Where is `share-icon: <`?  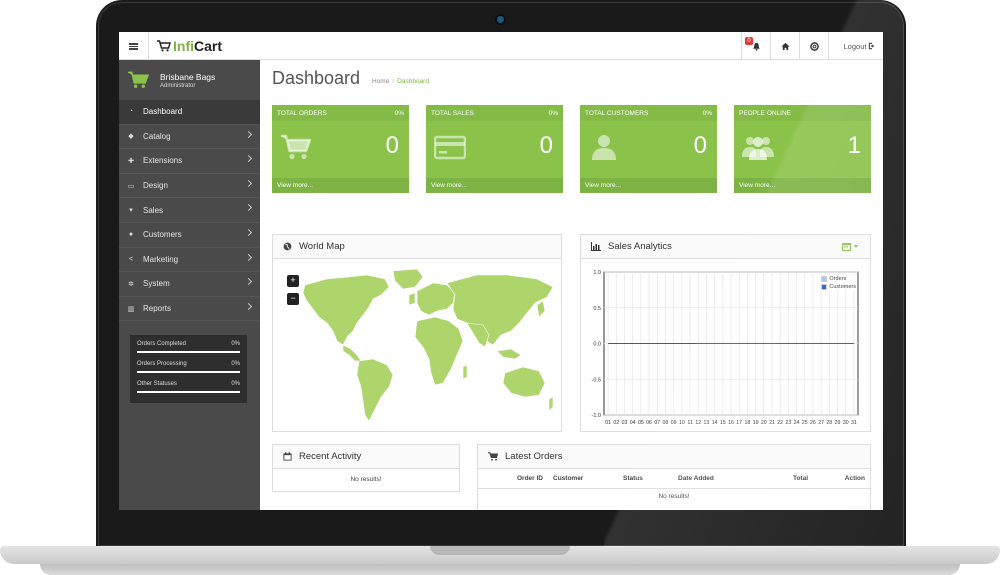
share-icon: < is located at coordinates (131, 259).